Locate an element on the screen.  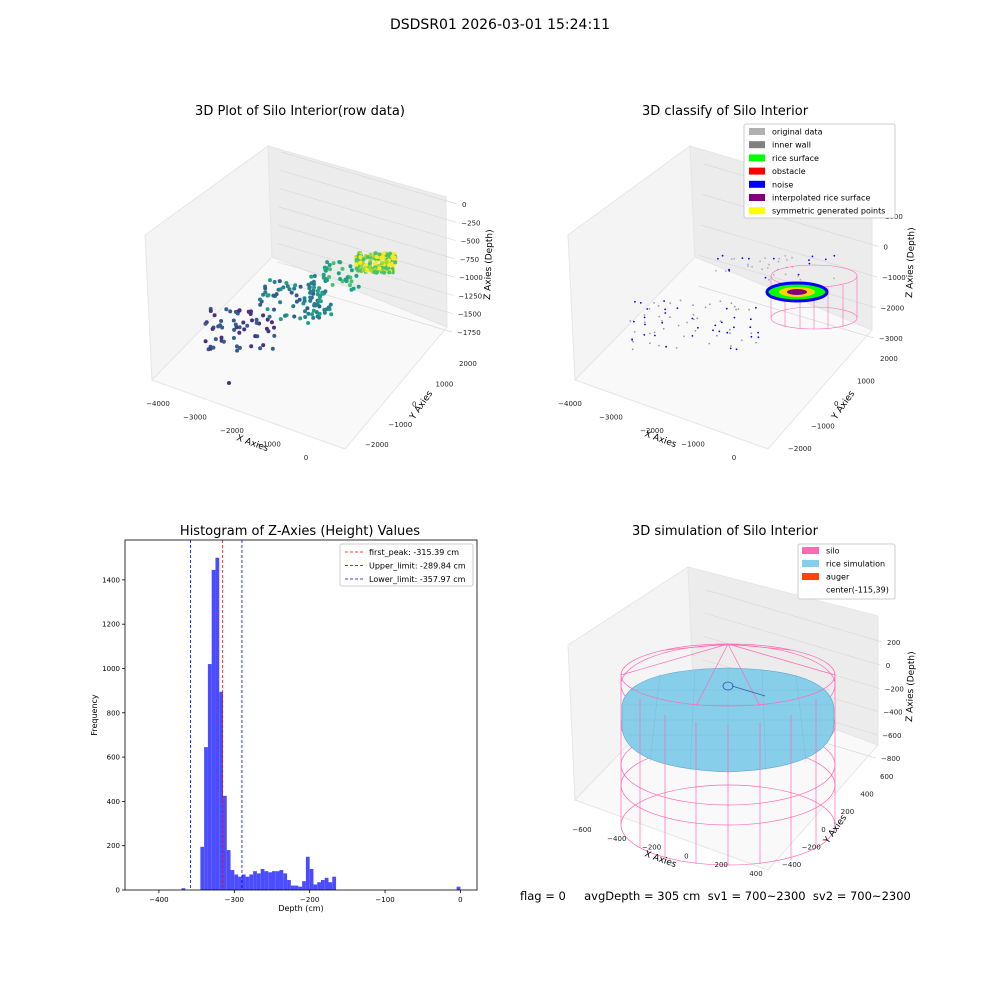
y-tick-label: −2000 is located at coordinates (377, 445).